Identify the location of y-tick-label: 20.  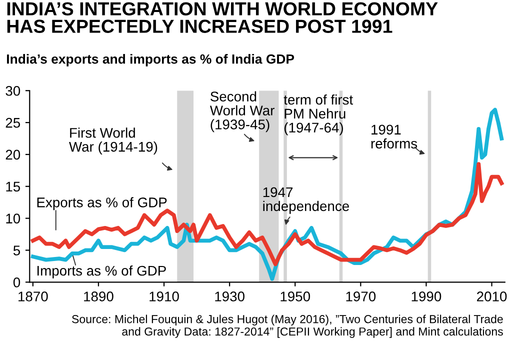
(13, 155).